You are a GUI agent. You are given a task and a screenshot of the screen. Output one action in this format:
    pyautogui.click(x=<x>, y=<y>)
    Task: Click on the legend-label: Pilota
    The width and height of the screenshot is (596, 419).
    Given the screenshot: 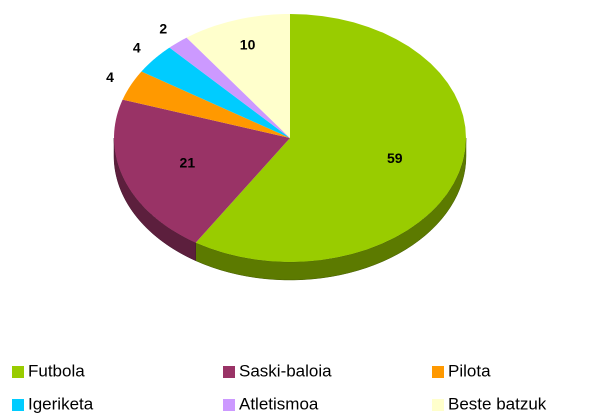 What is the action you would take?
    pyautogui.click(x=469, y=370)
    